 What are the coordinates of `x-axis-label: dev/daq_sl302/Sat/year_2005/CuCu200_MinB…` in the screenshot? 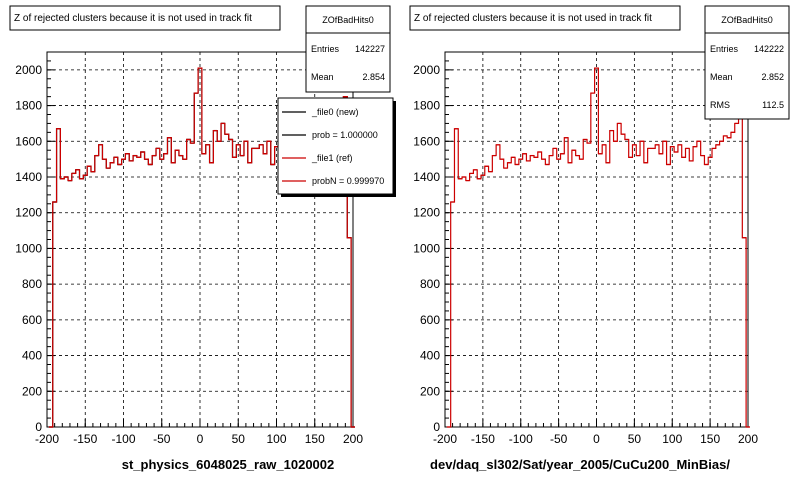 It's located at (580, 464).